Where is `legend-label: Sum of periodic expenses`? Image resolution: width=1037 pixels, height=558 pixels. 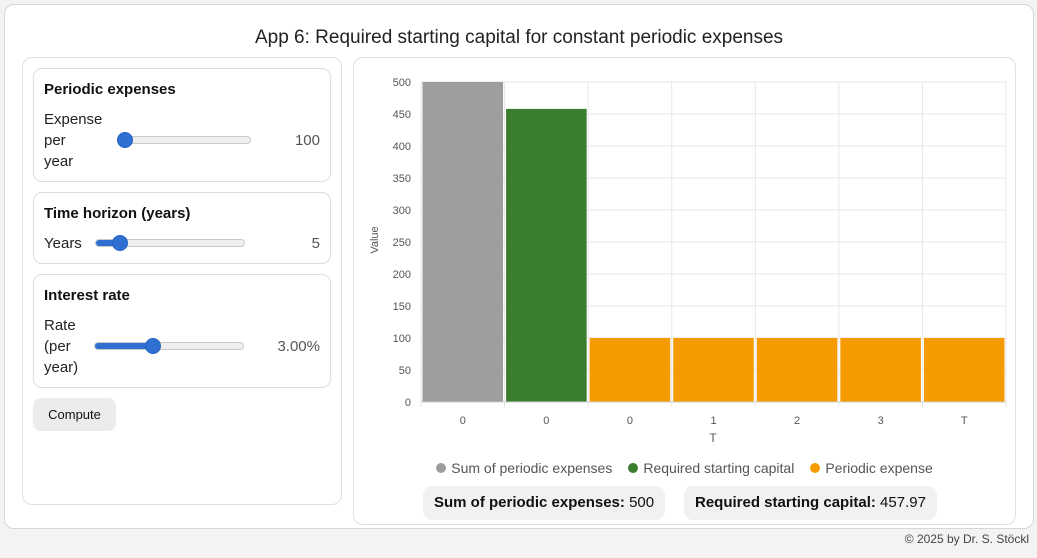 legend-label: Sum of periodic expenses is located at coordinates (532, 468).